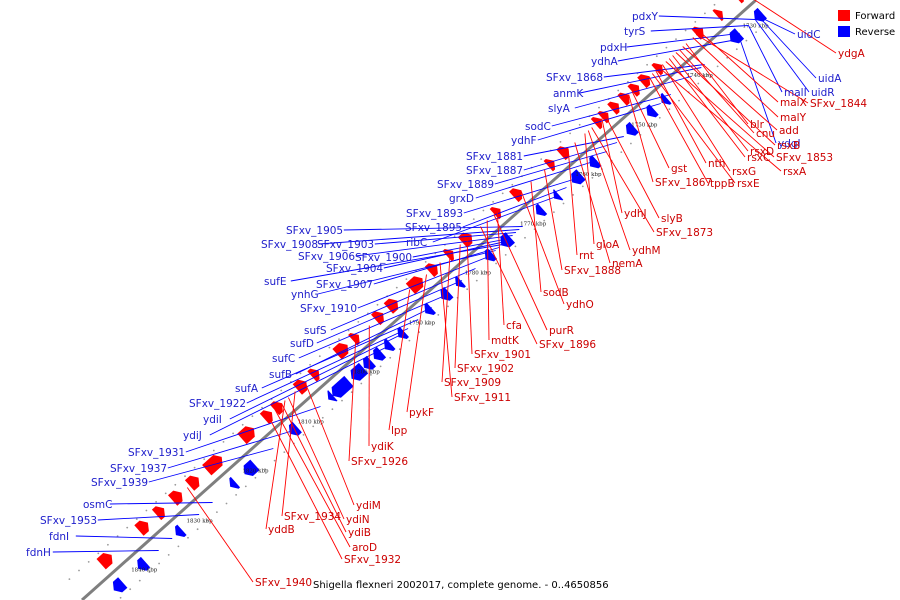  What do you see at coordinates (280, 375) in the screenshot?
I see `reverse-gene-label: sufB` at bounding box center [280, 375].